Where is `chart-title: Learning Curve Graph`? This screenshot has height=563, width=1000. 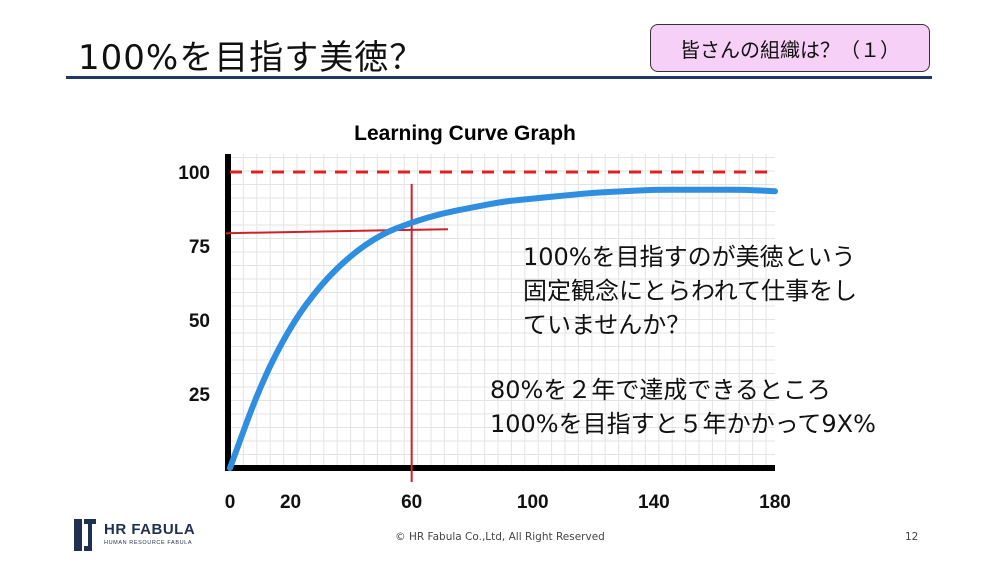 chart-title: Learning Curve Graph is located at coordinates (465, 133).